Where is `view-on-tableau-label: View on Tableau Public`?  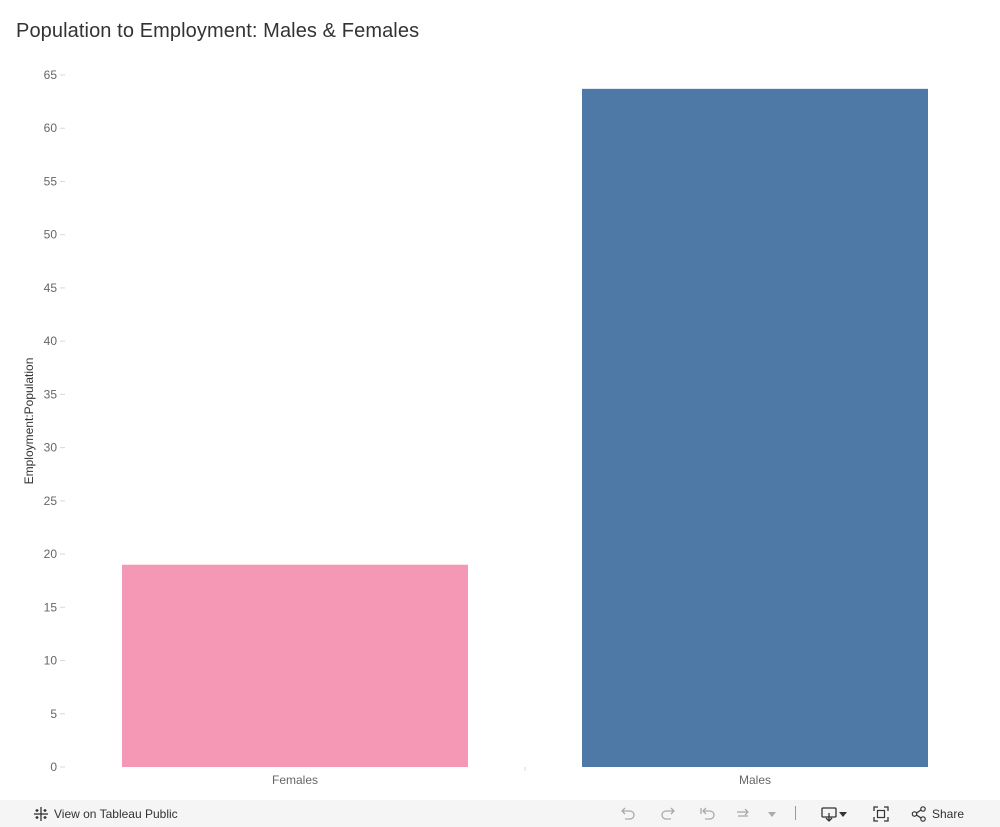 view-on-tableau-label: View on Tableau Public is located at coordinates (116, 813).